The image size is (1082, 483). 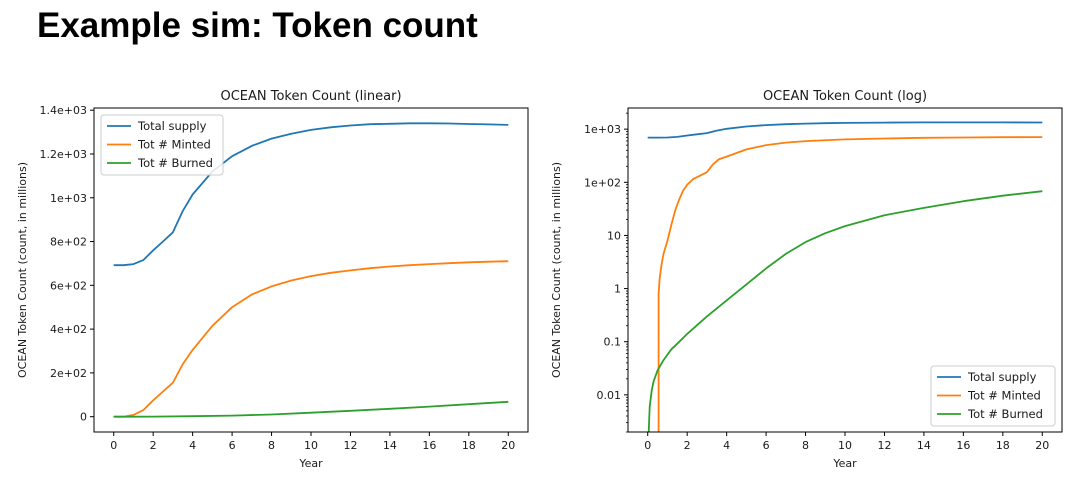 I want to click on y-tick-label: 4e+02, so click(x=68, y=329).